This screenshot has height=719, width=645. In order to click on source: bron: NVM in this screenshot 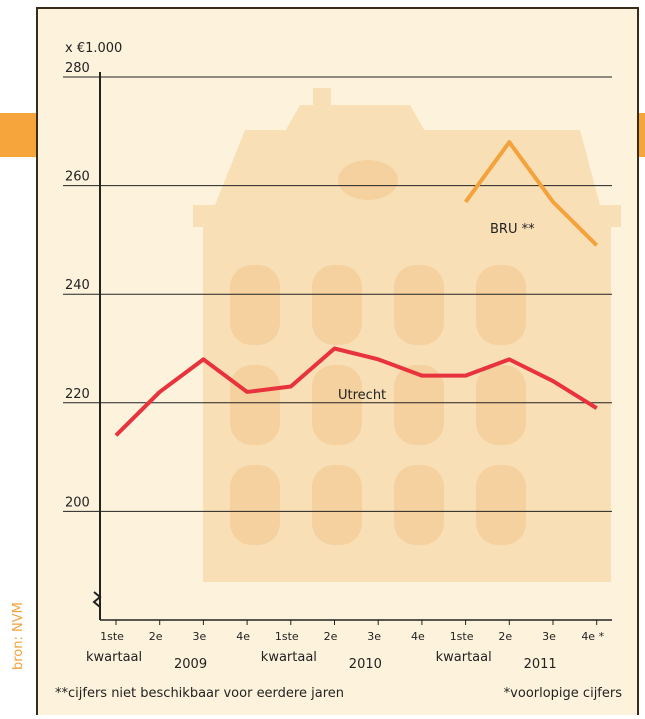, I will do `click(18, 636)`.